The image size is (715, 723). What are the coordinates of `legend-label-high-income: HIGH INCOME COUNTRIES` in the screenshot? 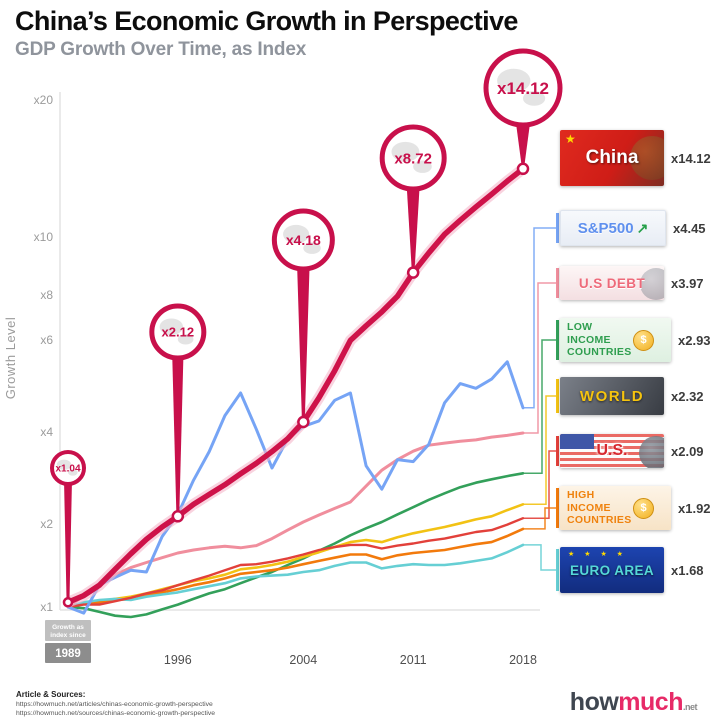 It's located at (599, 508).